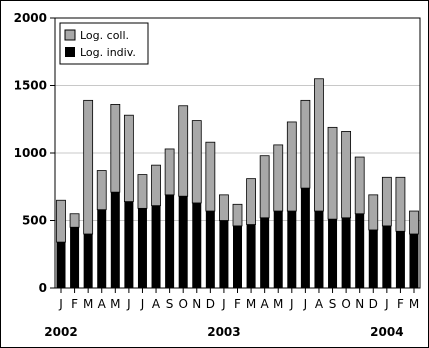 Image resolution: width=429 pixels, height=348 pixels. What do you see at coordinates (30, 86) in the screenshot?
I see `y-tick-label: 1500` at bounding box center [30, 86].